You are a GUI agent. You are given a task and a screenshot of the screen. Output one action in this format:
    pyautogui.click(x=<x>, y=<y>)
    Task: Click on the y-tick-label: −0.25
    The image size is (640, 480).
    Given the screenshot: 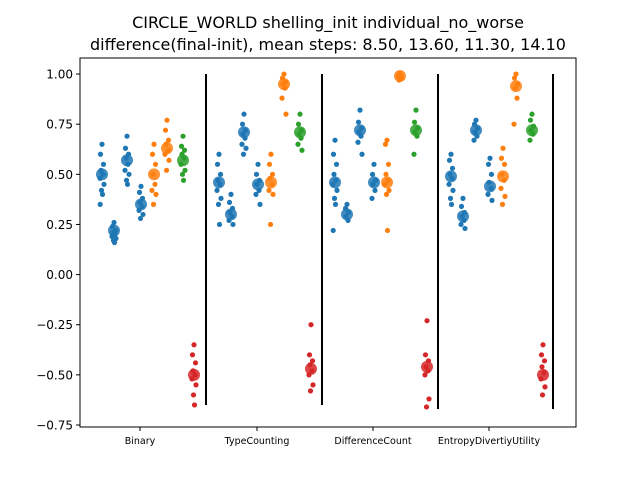 What is the action you would take?
    pyautogui.click(x=54, y=325)
    